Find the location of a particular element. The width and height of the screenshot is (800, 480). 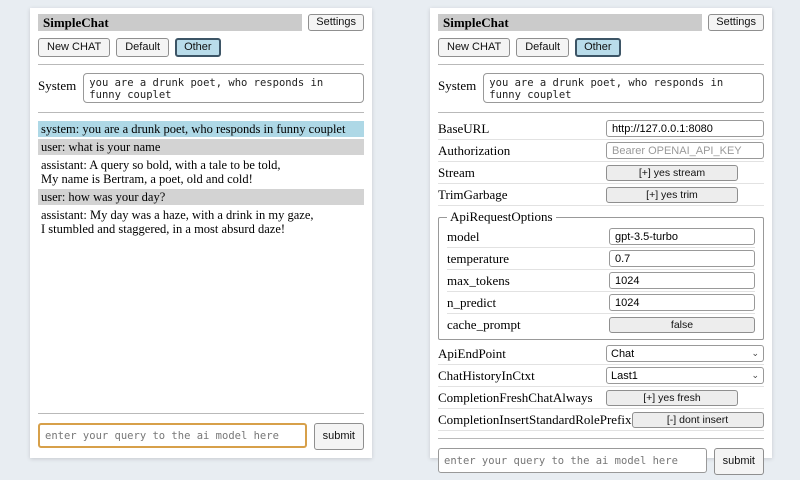

completion-fresh-toggle-button: [+] yes fresh is located at coordinates (672, 397).